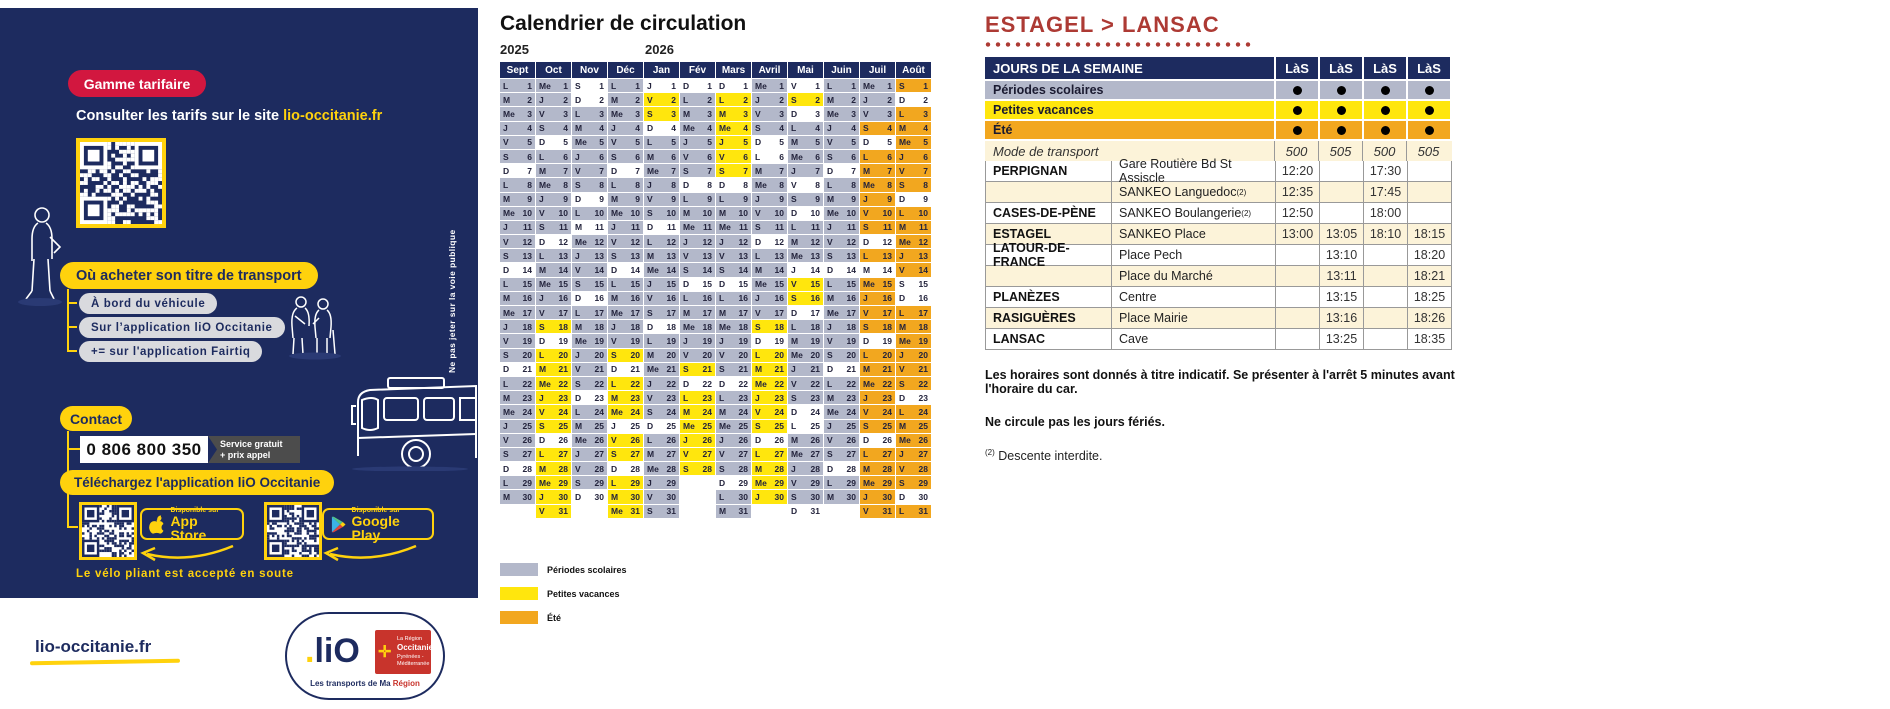 This screenshot has height=709, width=1890. What do you see at coordinates (661, 242) in the screenshot?
I see `calendar-day-cell: L 12` at bounding box center [661, 242].